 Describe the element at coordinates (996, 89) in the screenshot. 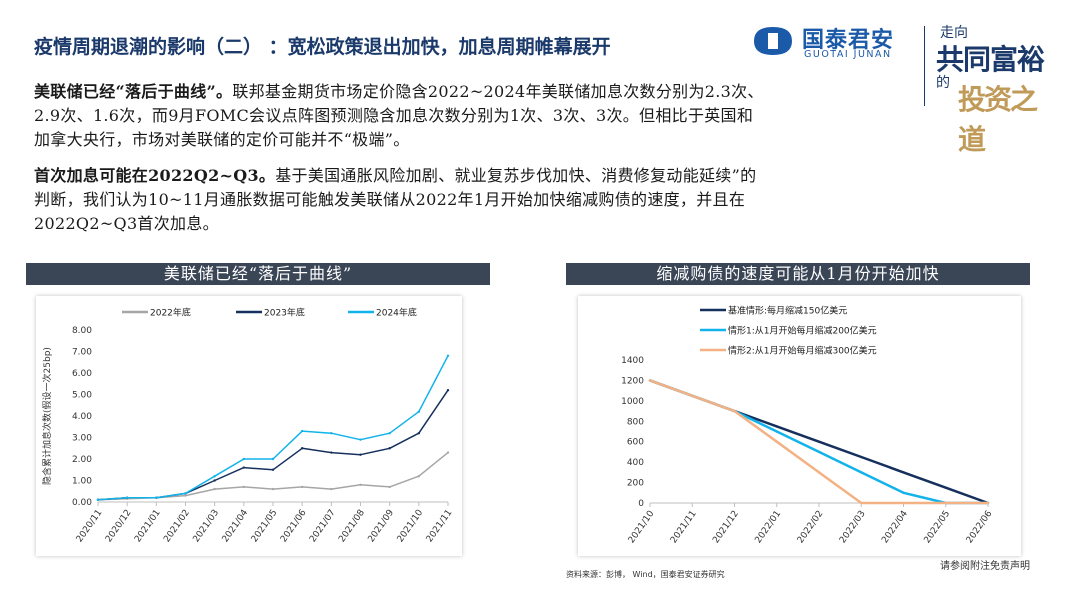

I see `slogan: 走向 共同富裕 的 投资之道` at that location.